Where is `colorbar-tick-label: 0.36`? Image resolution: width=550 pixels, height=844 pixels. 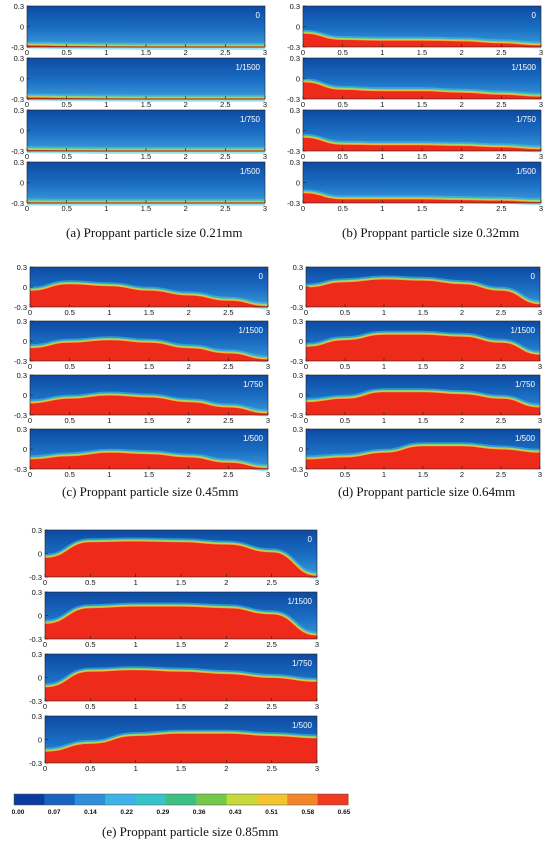
colorbar-tick-label: 0.36 is located at coordinates (199, 812).